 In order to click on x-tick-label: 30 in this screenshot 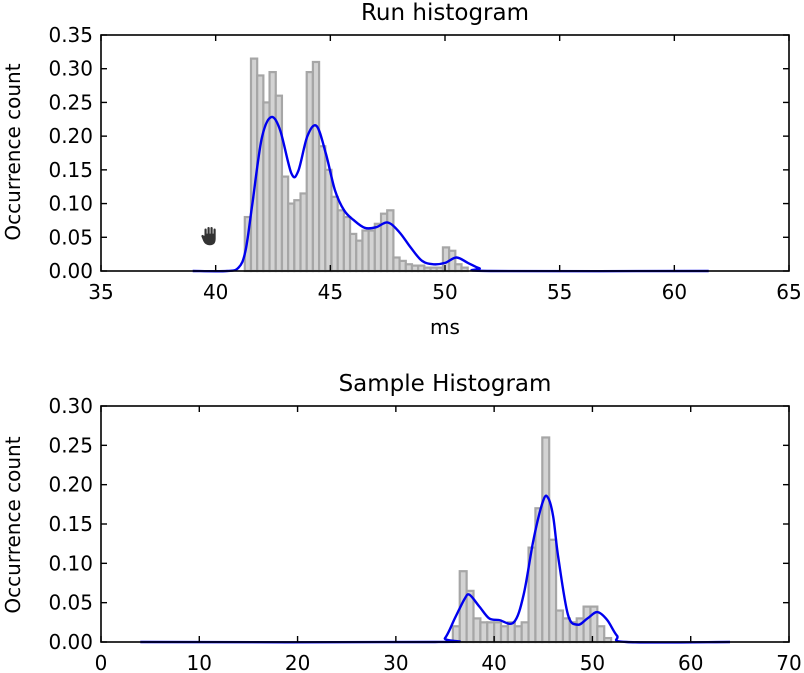, I will do `click(395, 662)`.